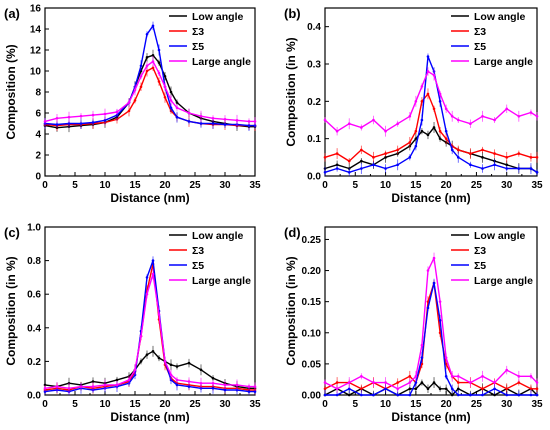 This screenshot has width=550, height=430. What do you see at coordinates (312, 271) in the screenshot?
I see `y-tick-label: 0.20` at bounding box center [312, 271].